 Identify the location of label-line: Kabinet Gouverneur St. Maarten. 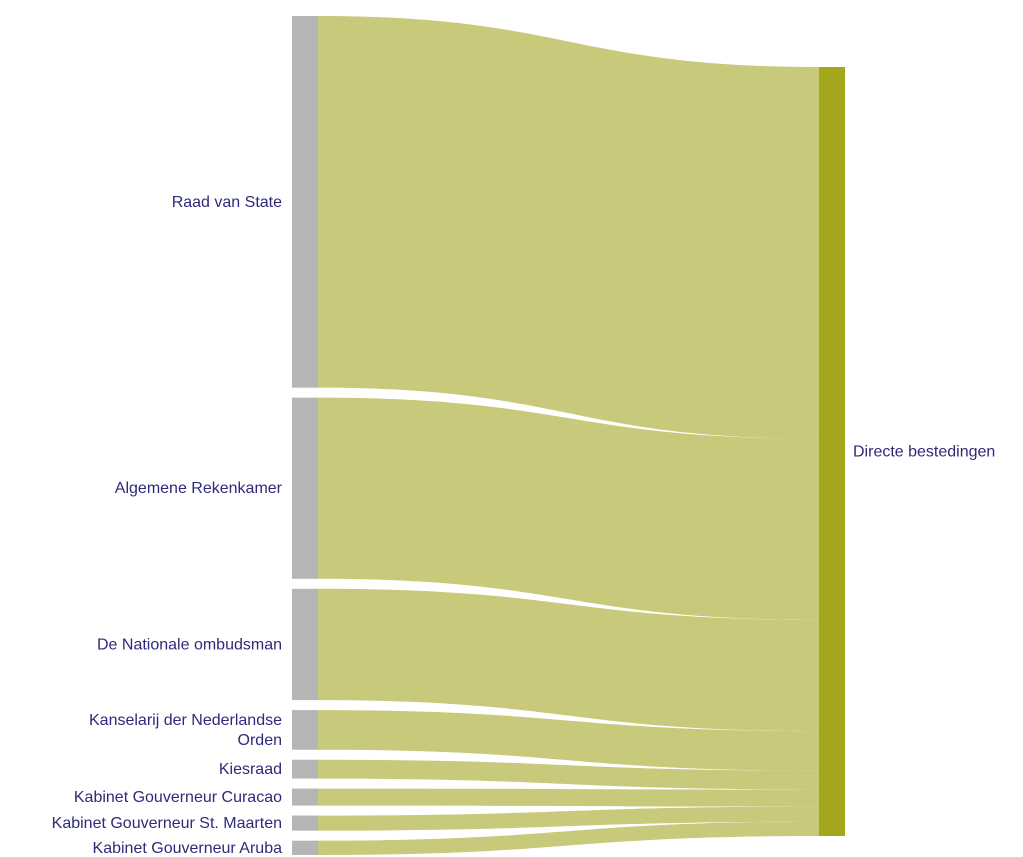
(167, 823).